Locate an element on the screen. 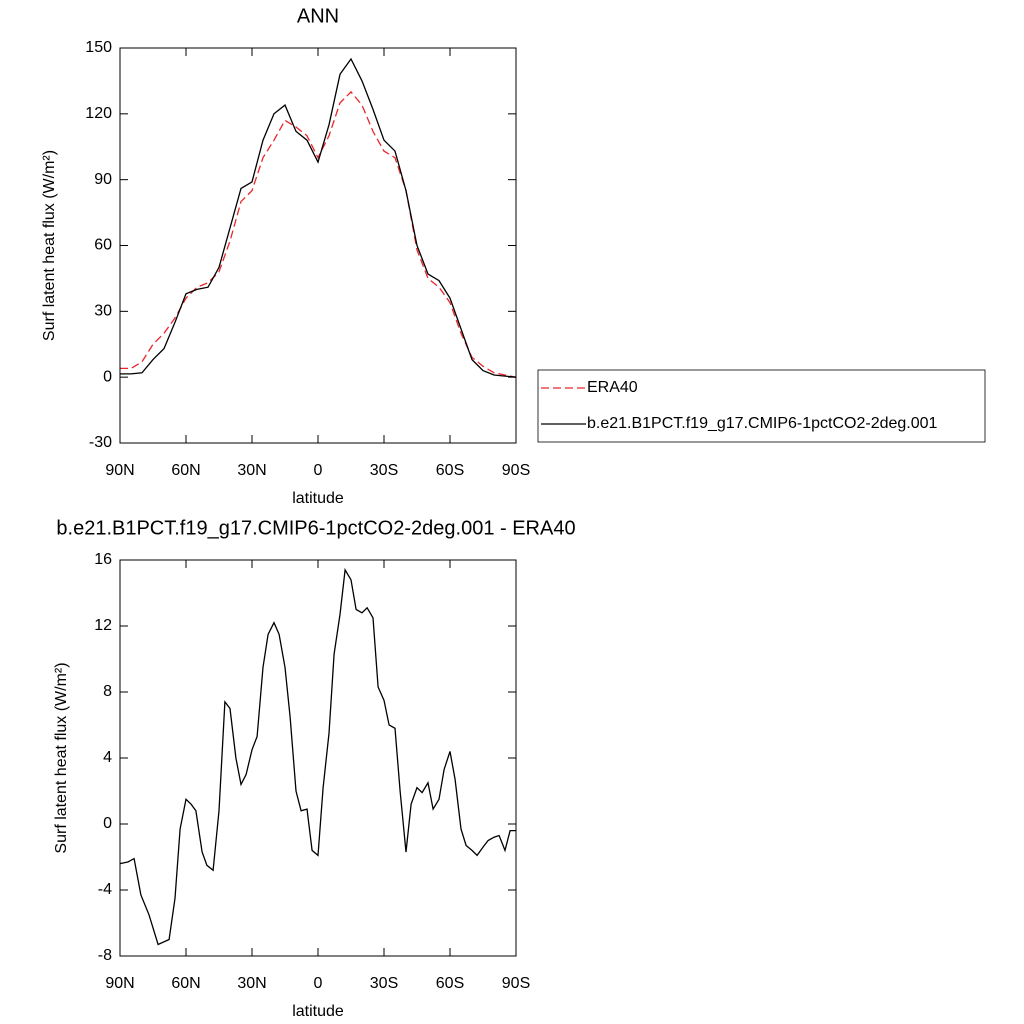  y-tick-label: 30 is located at coordinates (103, 311).